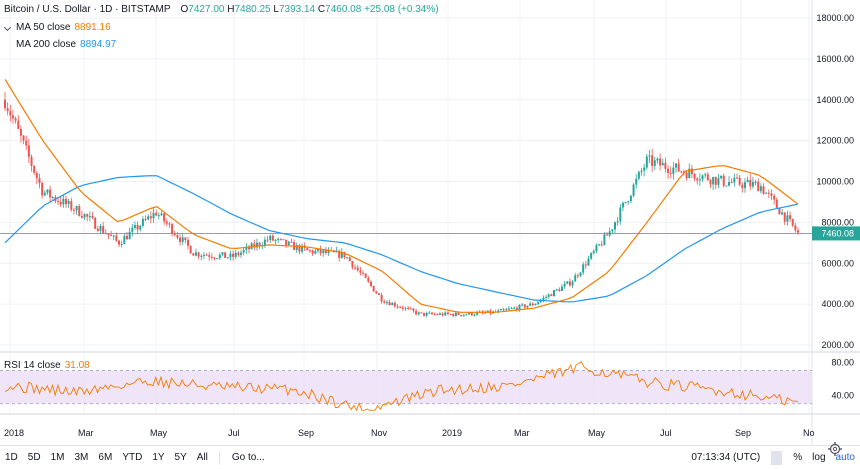  What do you see at coordinates (202, 457) in the screenshot?
I see `timeframe-all: All` at bounding box center [202, 457].